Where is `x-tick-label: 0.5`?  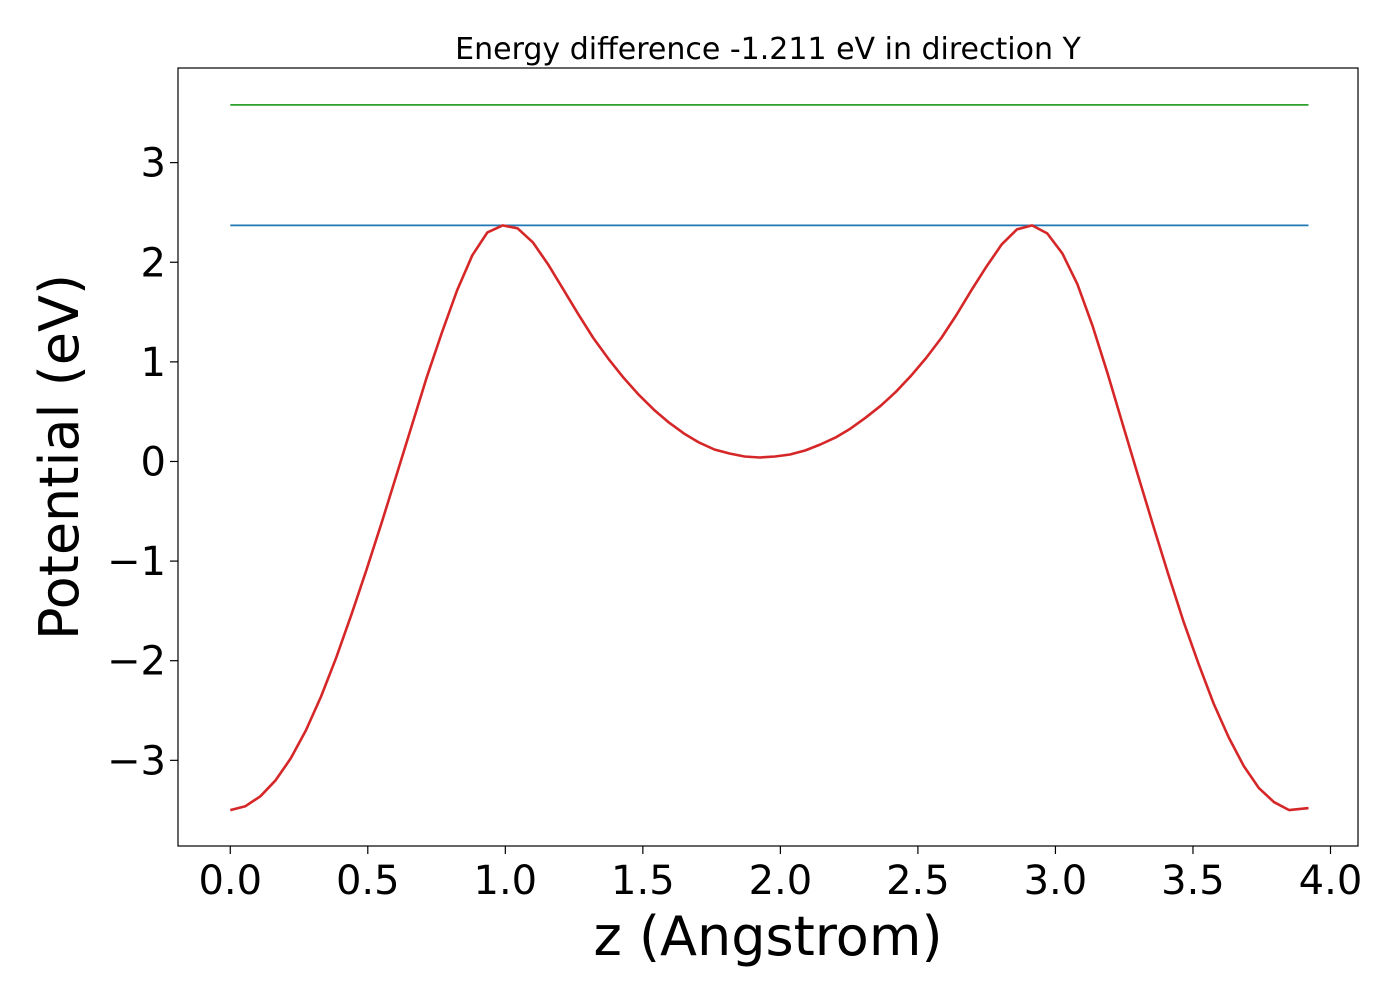
x-tick-label: 0.5 is located at coordinates (368, 881).